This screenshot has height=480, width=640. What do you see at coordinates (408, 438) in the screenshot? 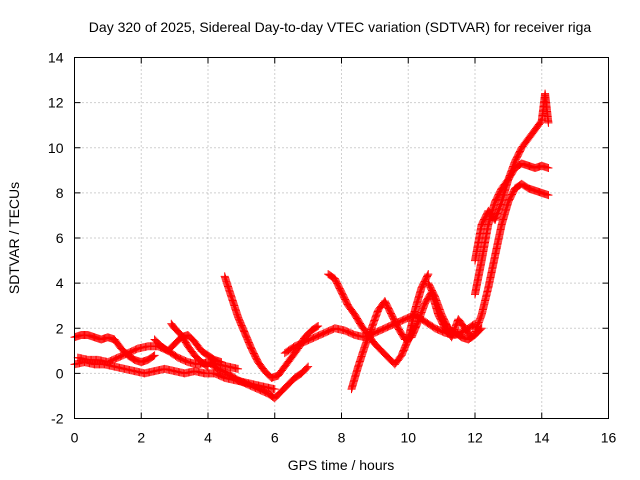
I see `x-tick-label: 10` at bounding box center [408, 438].